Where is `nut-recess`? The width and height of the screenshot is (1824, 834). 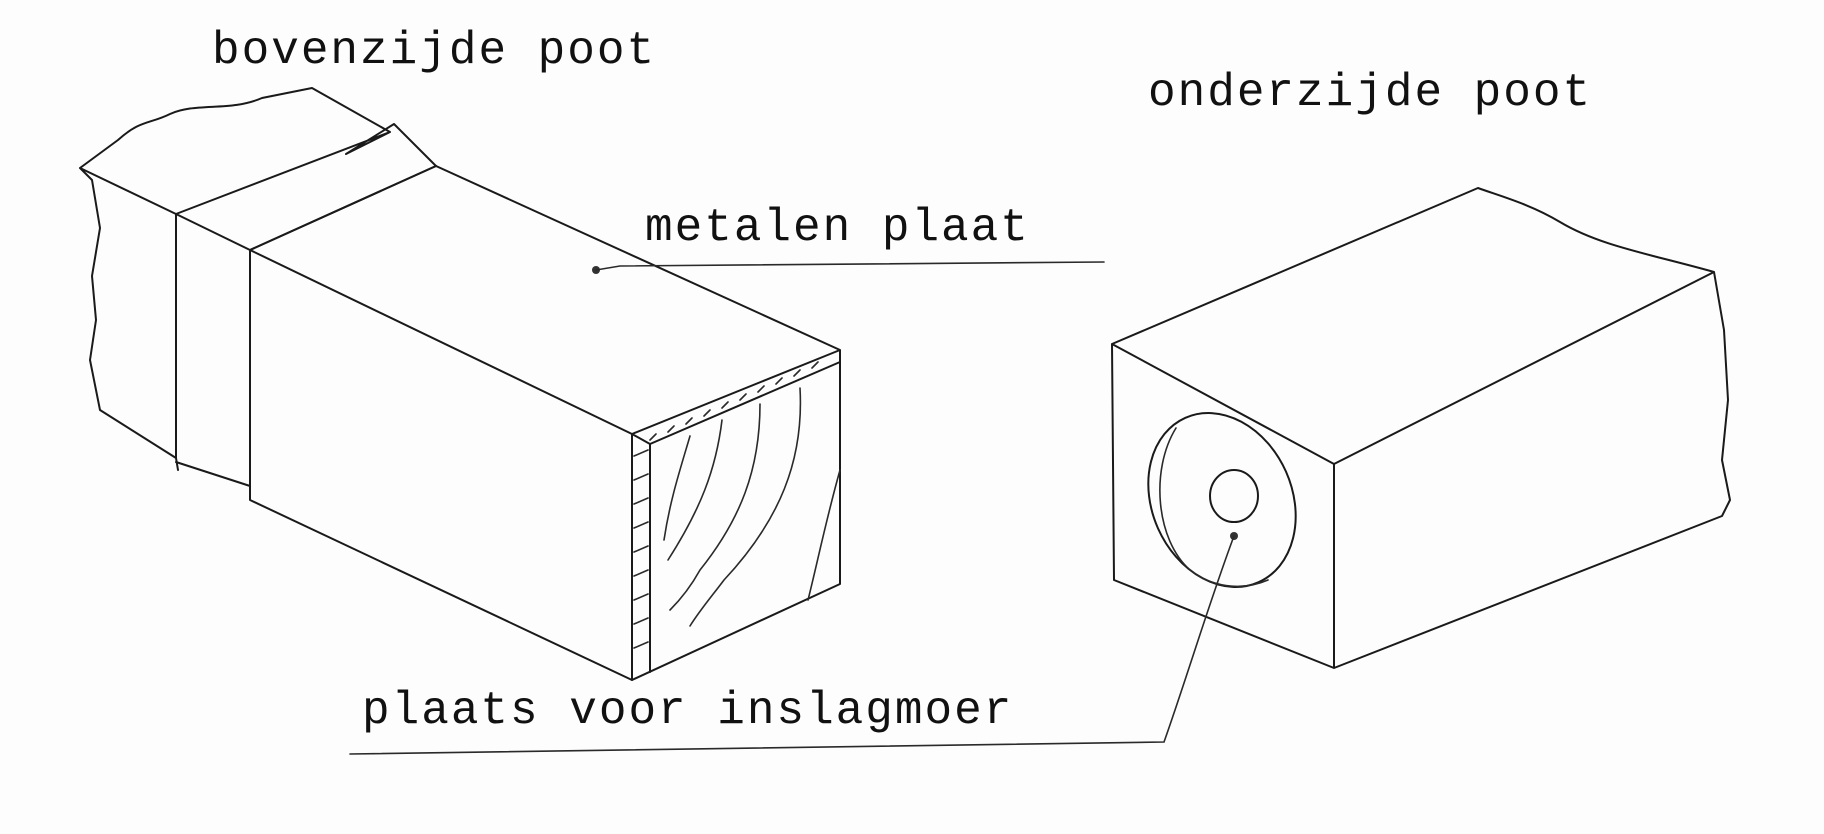
nut-recess is located at coordinates (1222, 500).